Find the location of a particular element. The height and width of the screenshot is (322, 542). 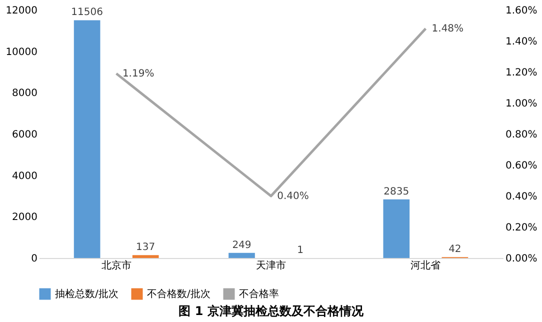

x-tick-label: 北京市 is located at coordinates (116, 266).